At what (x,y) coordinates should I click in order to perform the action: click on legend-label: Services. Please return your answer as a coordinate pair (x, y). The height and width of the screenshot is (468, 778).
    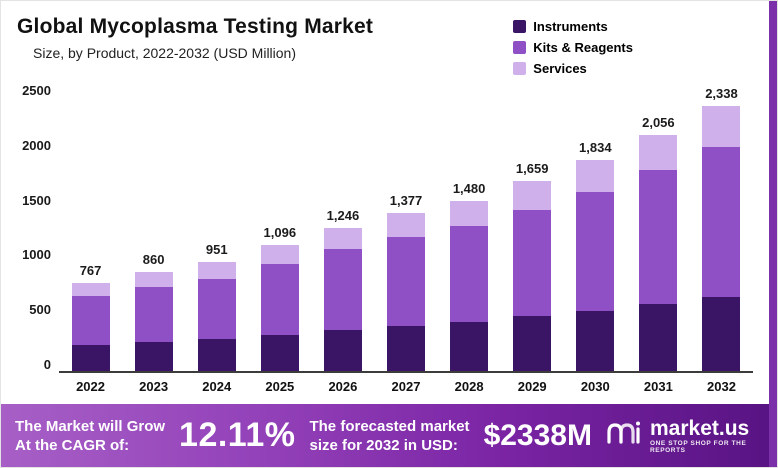
    Looking at the image, I should click on (560, 68).